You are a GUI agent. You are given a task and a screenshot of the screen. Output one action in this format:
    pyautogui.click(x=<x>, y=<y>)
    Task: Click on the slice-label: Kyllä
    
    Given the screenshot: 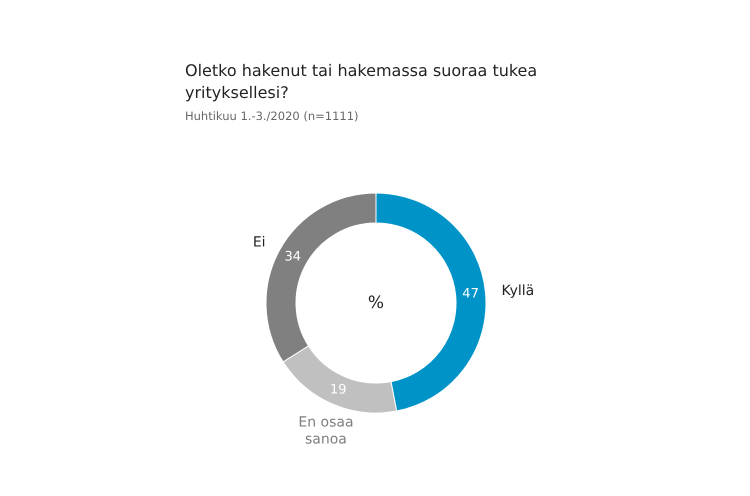 What is the action you would take?
    pyautogui.click(x=517, y=291)
    